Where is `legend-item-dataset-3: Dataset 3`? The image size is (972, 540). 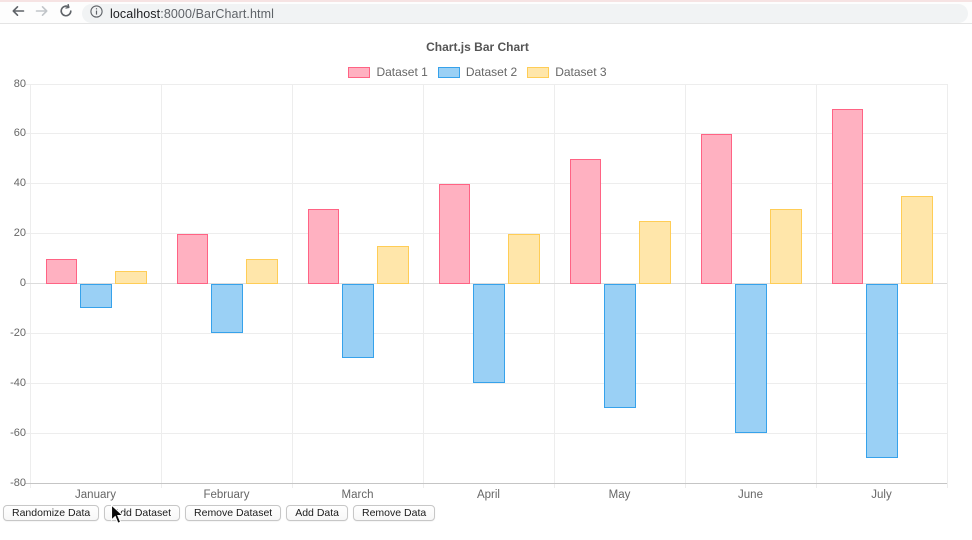 legend-item-dataset-3: Dataset 3 is located at coordinates (567, 72).